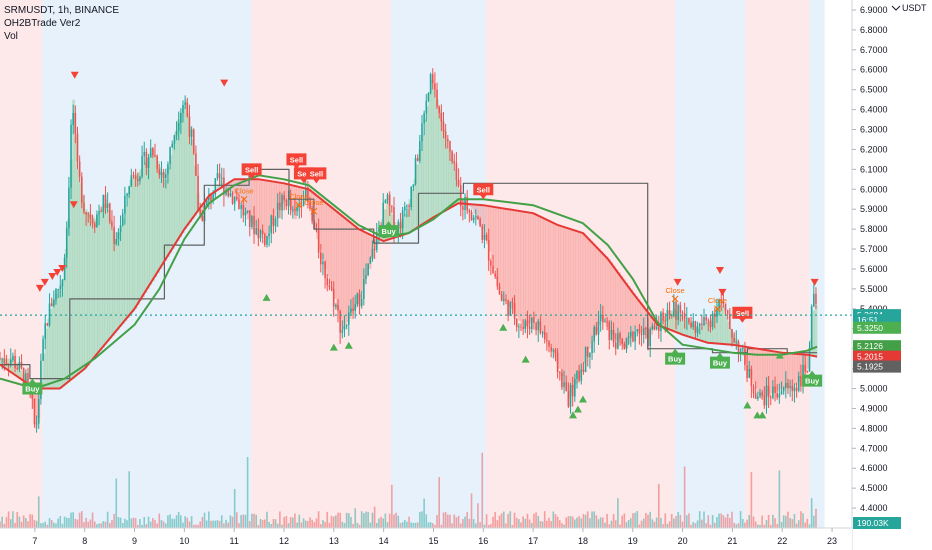 The width and height of the screenshot is (932, 550). Describe the element at coordinates (914, 8) in the screenshot. I see `currency-label: USDT` at that location.